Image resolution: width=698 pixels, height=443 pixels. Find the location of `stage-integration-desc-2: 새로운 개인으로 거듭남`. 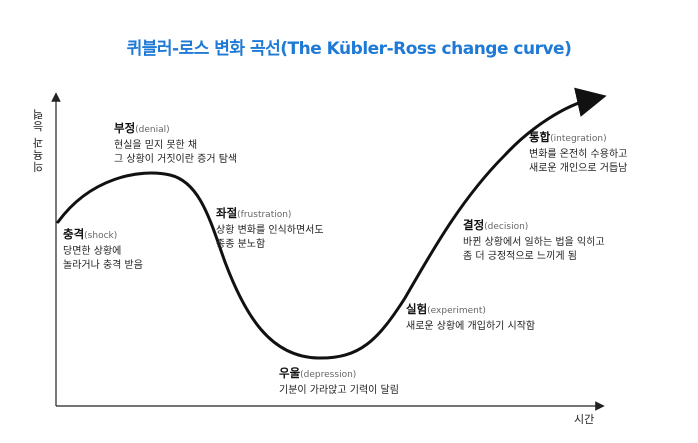

stage-integration-desc-2: 새로운 개인으로 거듭남 is located at coordinates (578, 168).